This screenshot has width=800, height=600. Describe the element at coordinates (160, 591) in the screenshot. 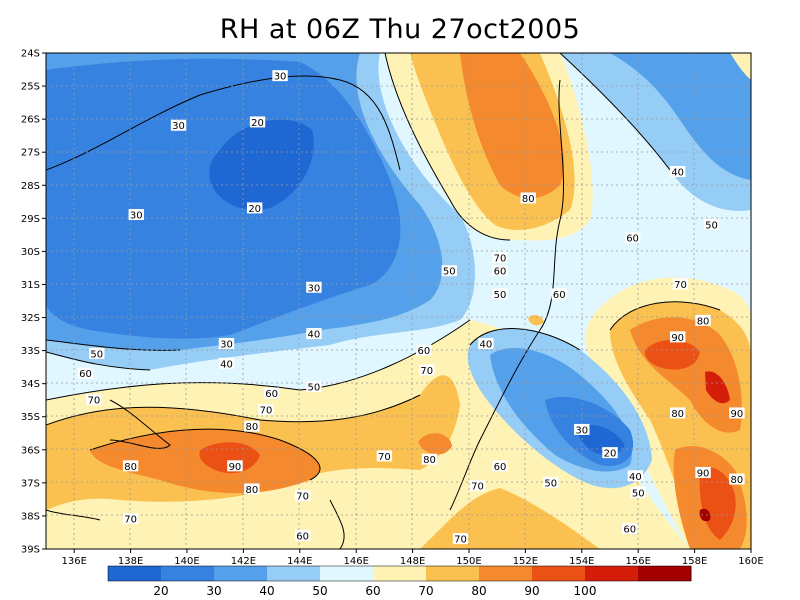

I see `colorbar-label: 20` at that location.